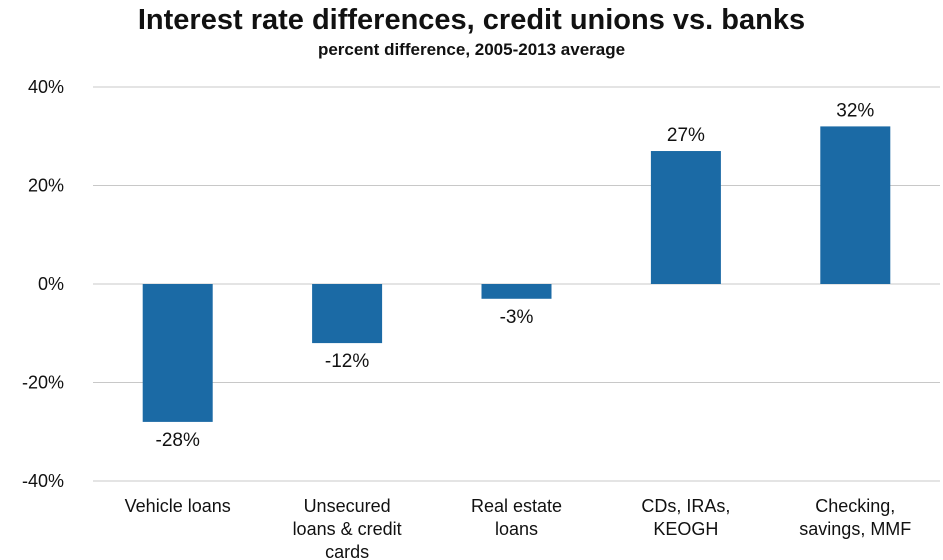 The image size is (943, 560). Describe the element at coordinates (46, 186) in the screenshot. I see `y-tick-label: 20%` at that location.